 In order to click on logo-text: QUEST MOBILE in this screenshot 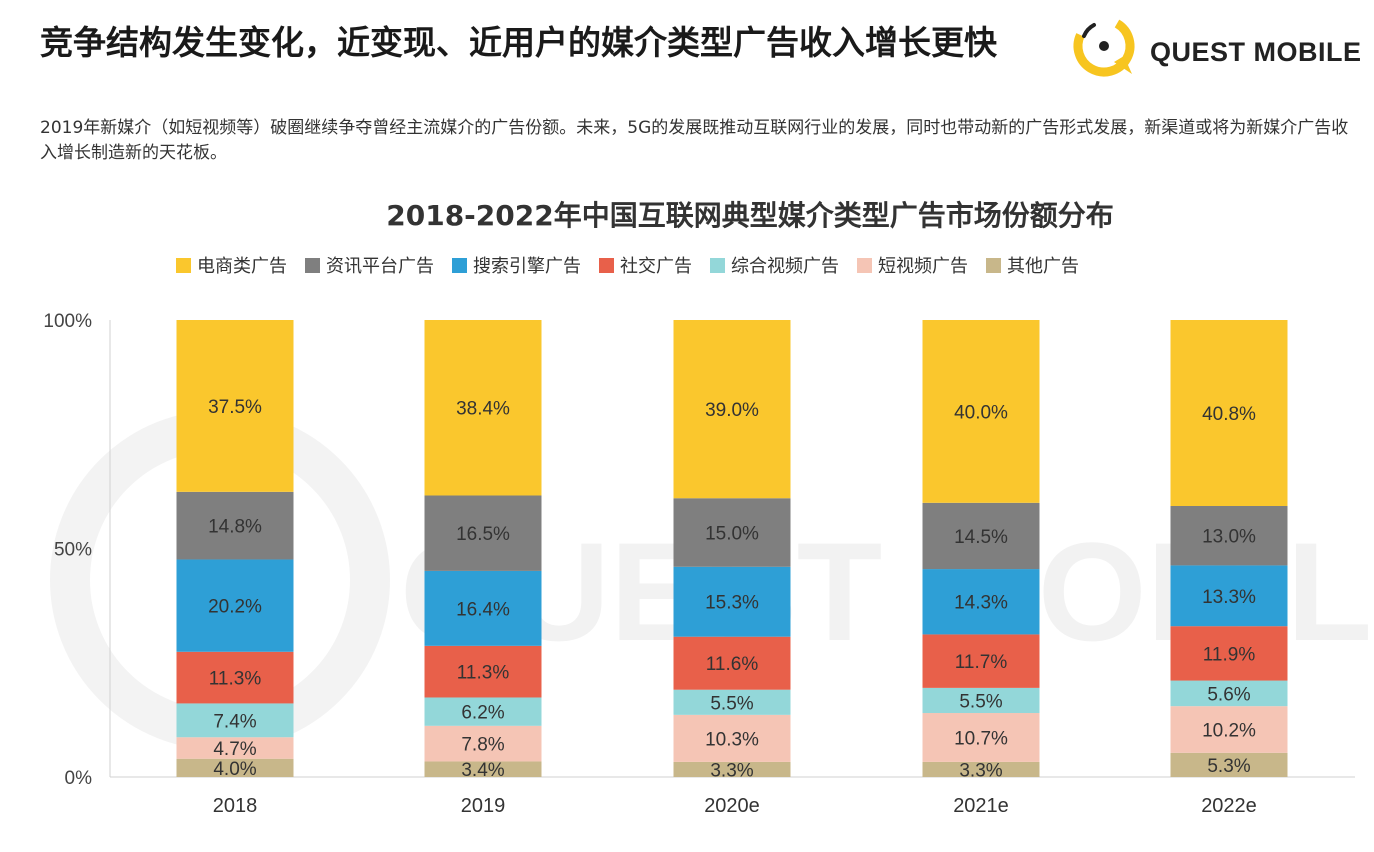, I will do `click(1256, 52)`.